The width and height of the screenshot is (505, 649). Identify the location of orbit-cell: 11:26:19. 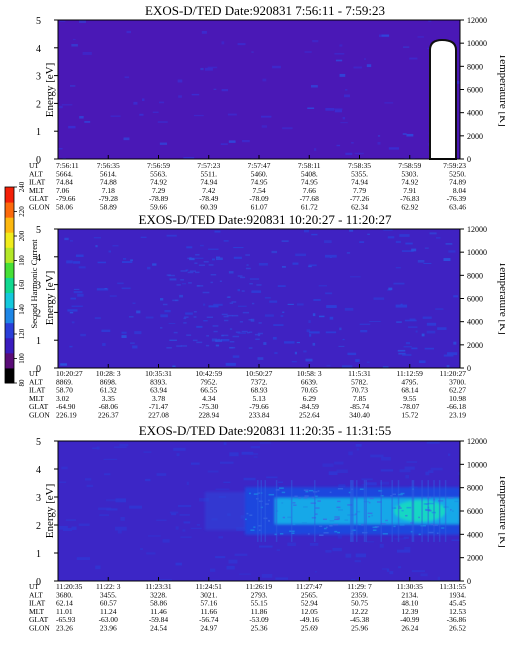
(259, 586).